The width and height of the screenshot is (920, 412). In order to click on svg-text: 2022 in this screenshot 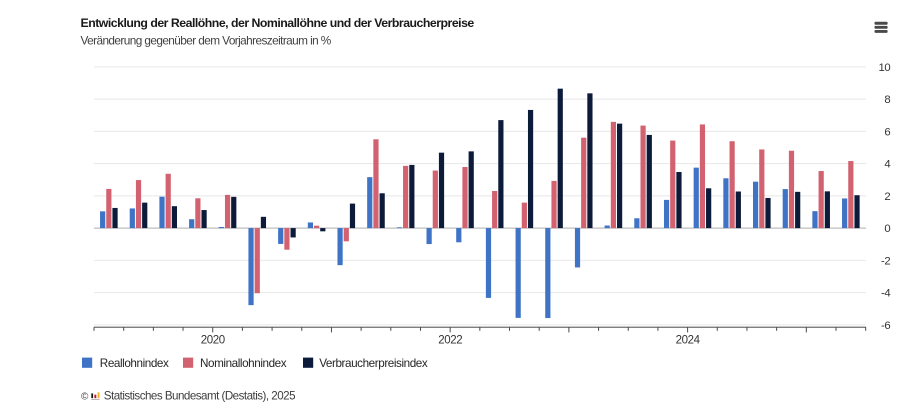, I will do `click(450, 341)`.